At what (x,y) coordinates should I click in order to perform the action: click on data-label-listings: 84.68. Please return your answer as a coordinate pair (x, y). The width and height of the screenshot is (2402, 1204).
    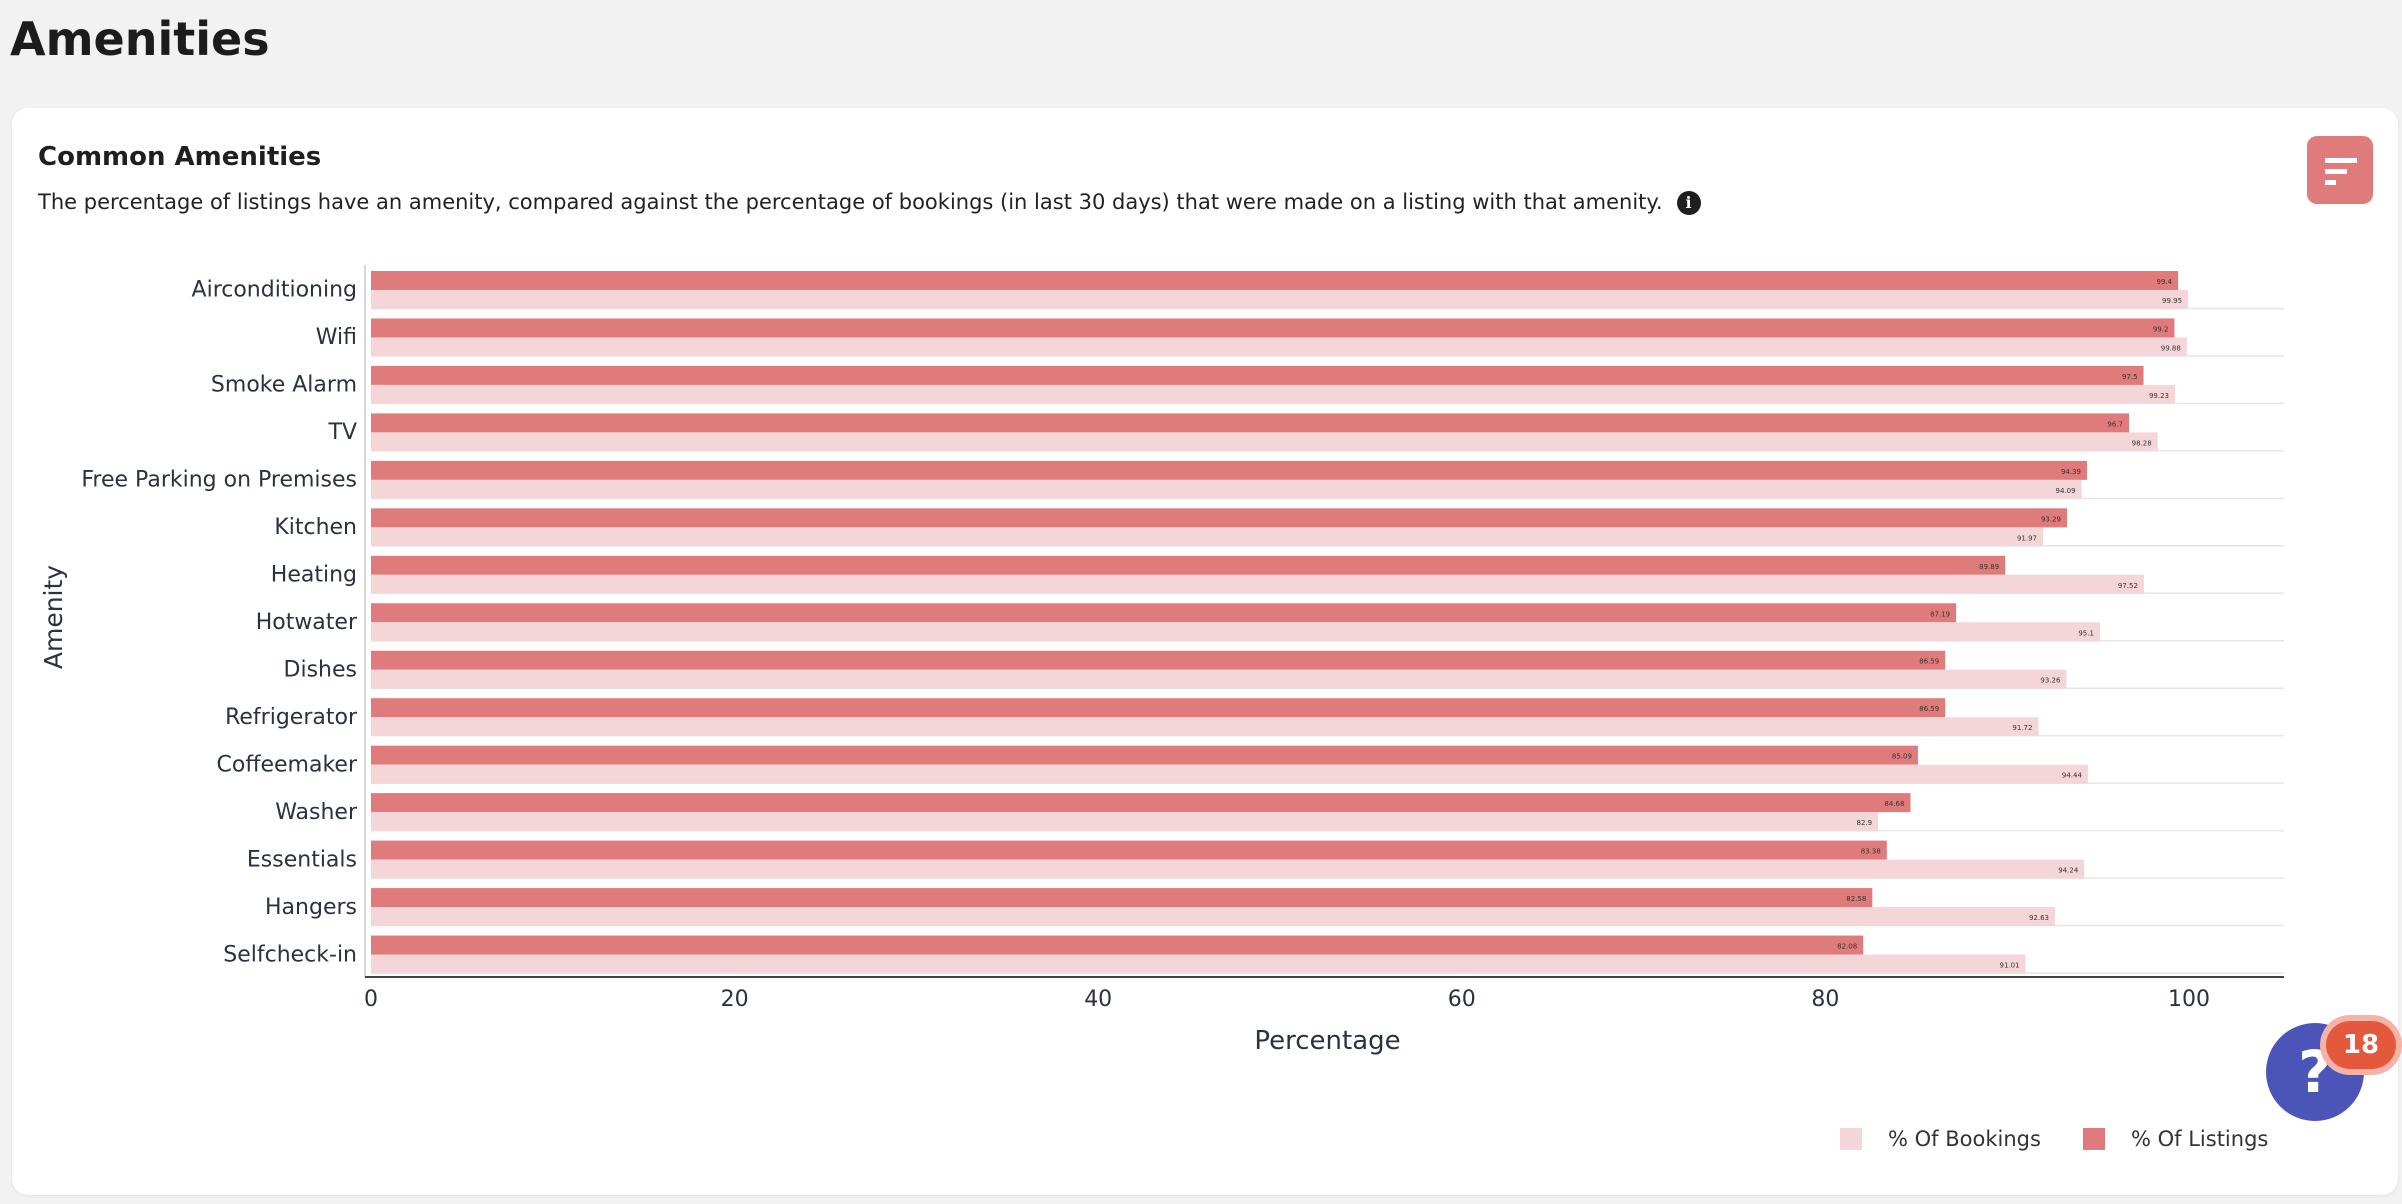
    Looking at the image, I should click on (1894, 804).